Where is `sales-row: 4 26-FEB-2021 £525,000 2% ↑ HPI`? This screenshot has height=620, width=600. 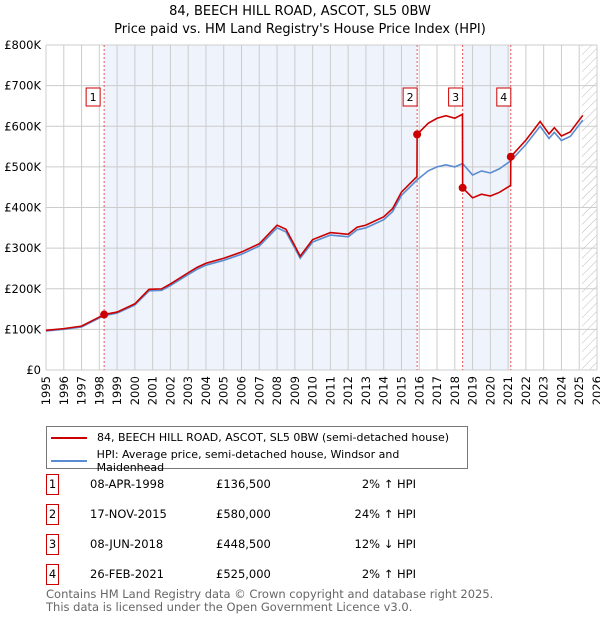 sales-row: 4 26-FEB-2021 £525,000 2% ↑ HPI is located at coordinates (246, 574).